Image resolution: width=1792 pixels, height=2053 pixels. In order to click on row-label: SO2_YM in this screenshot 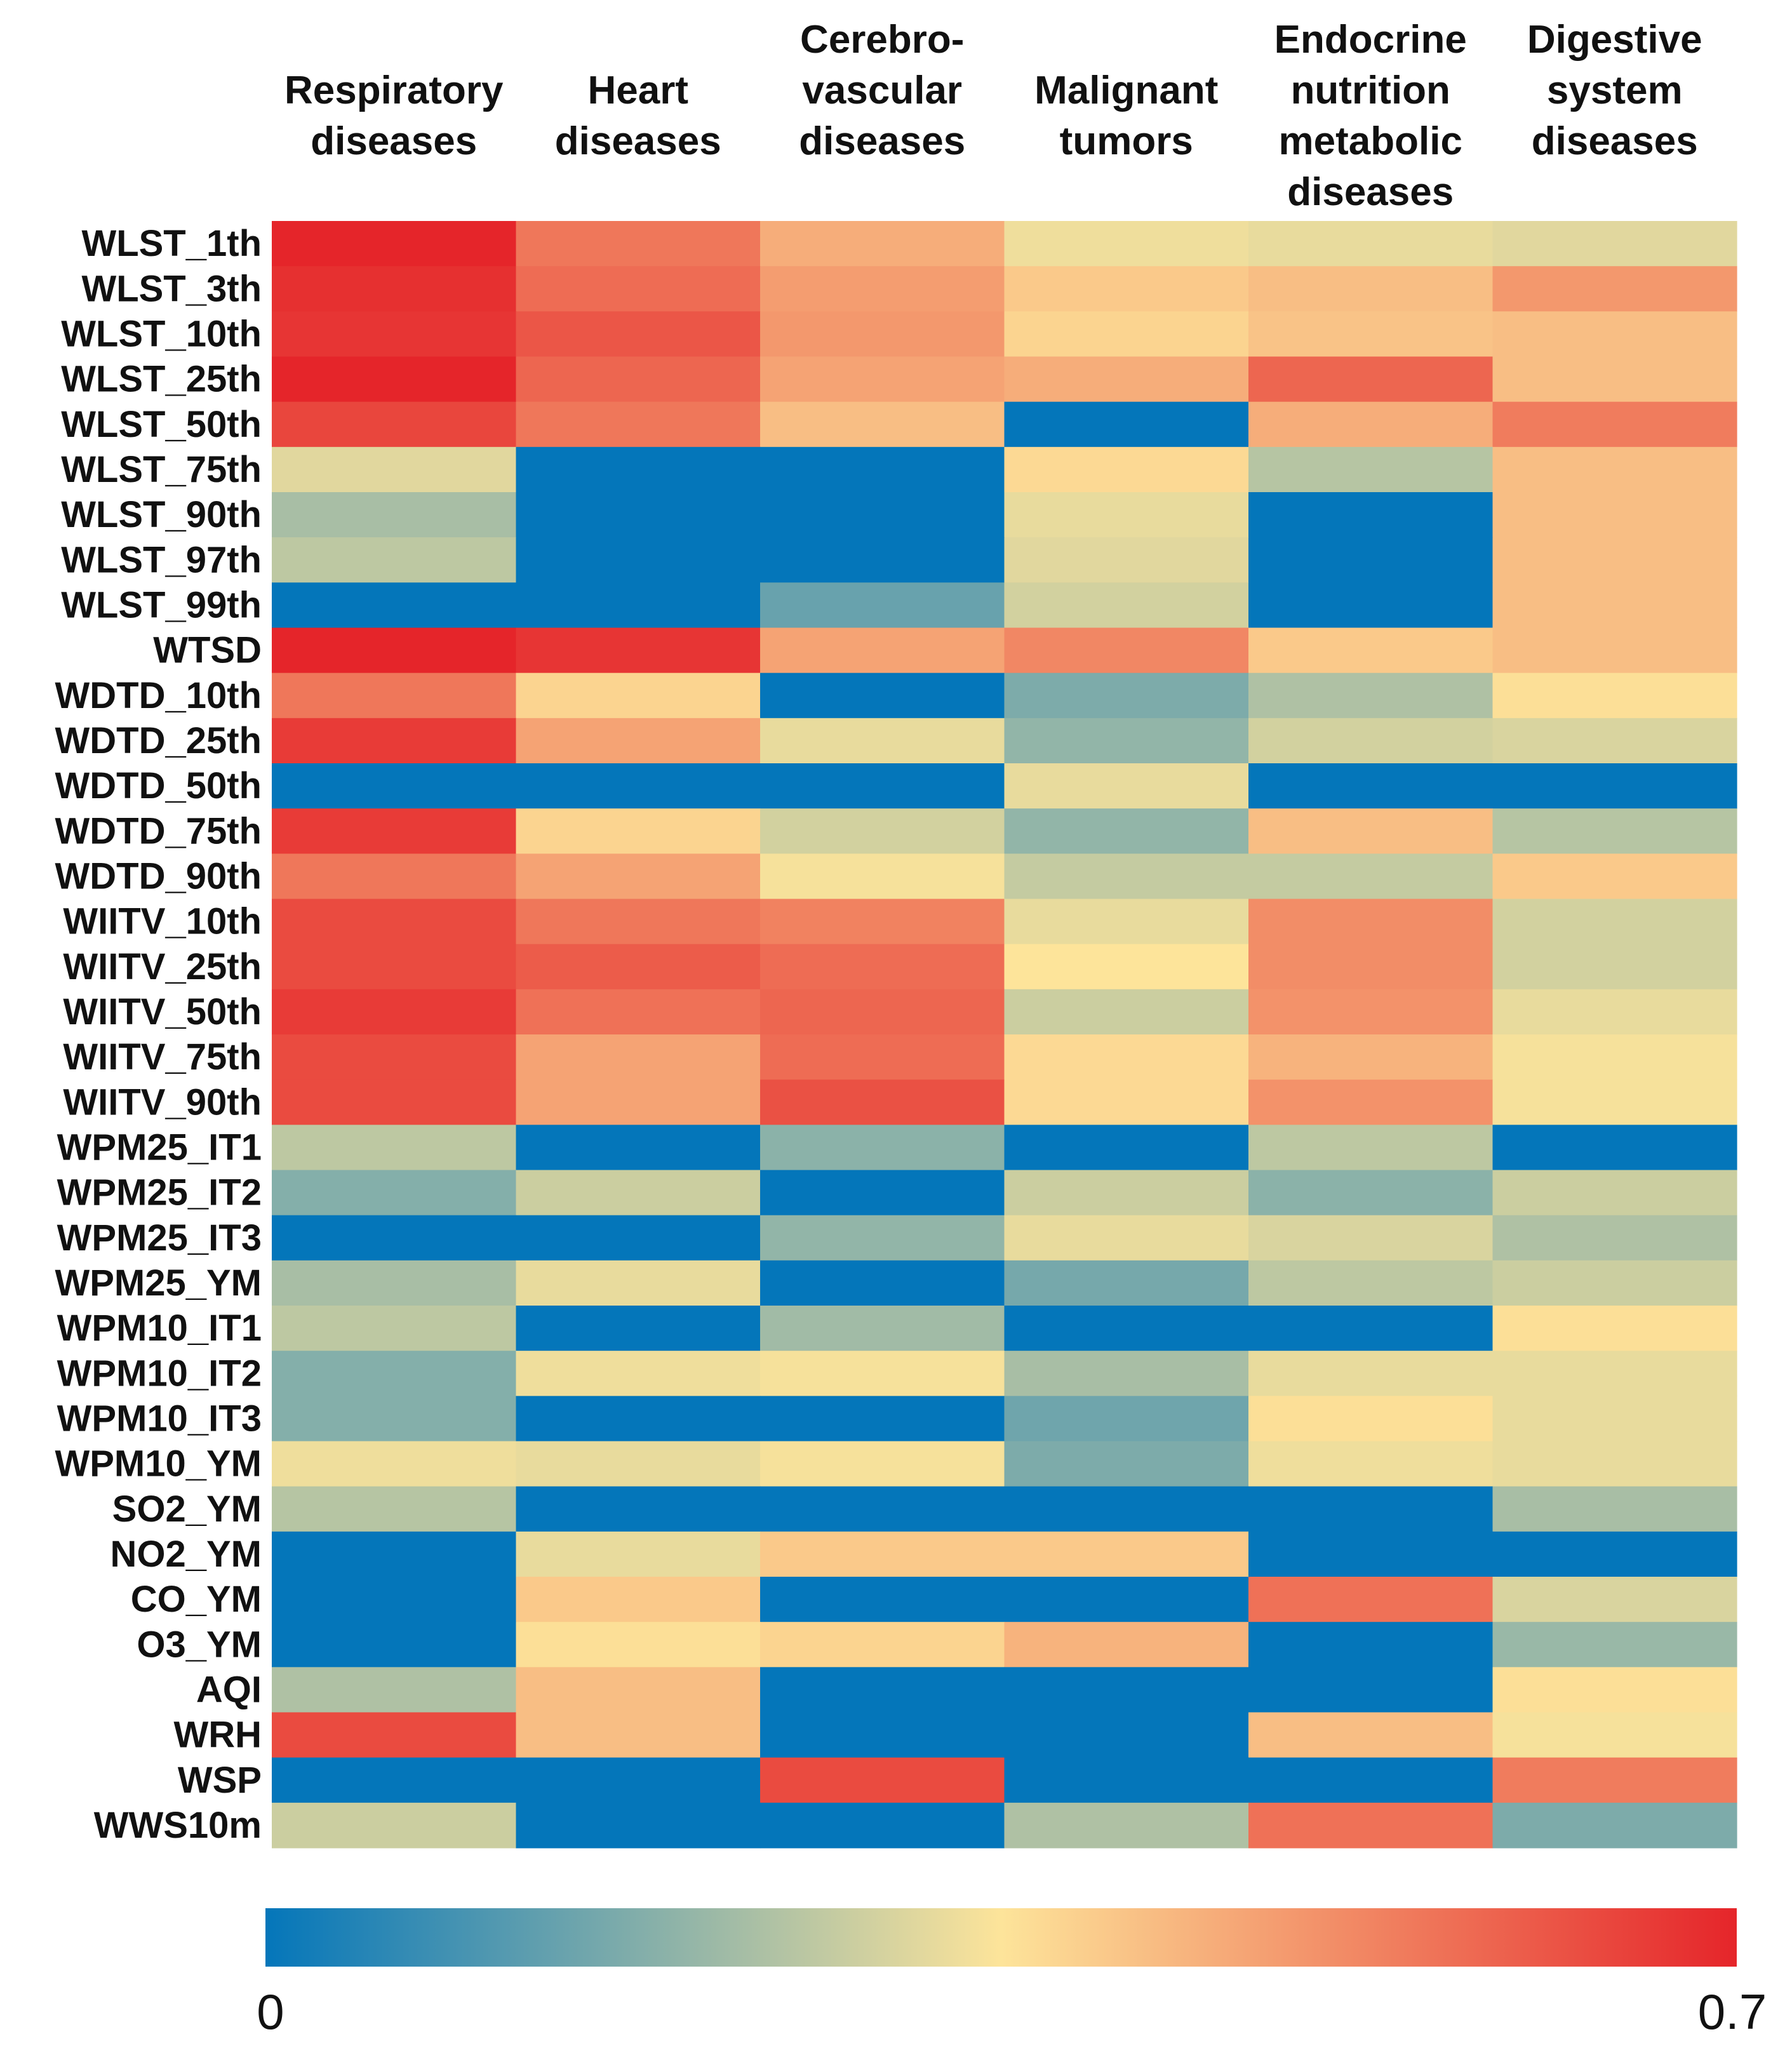, I will do `click(187, 1509)`.